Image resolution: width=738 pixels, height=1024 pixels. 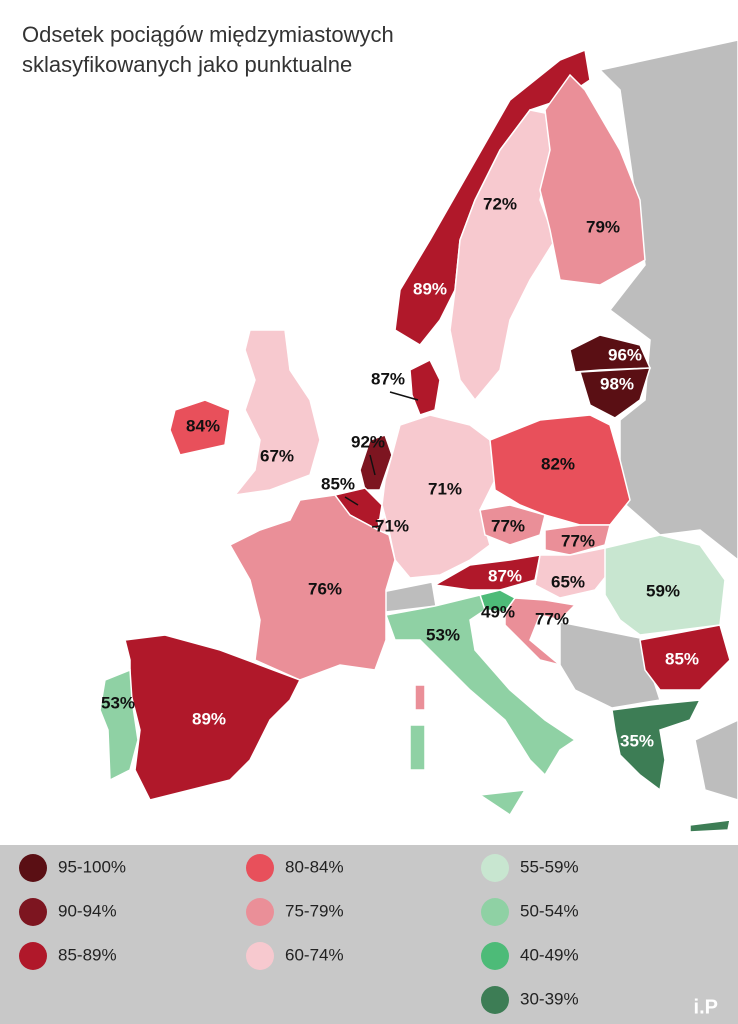 I want to click on logo: i.P, so click(x=706, y=1007).